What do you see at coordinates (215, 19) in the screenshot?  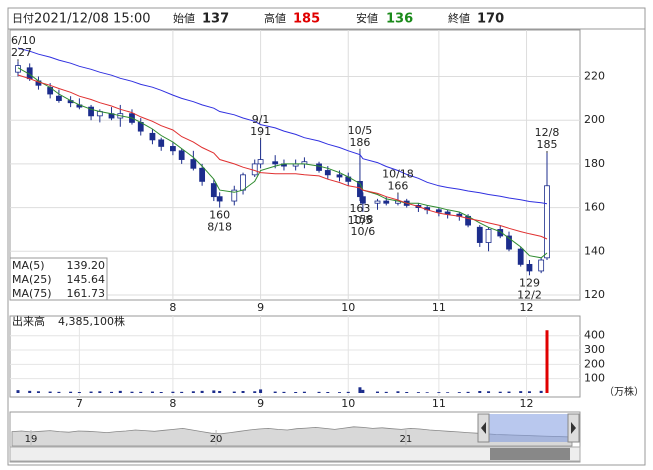 I see `header-open: 137` at bounding box center [215, 19].